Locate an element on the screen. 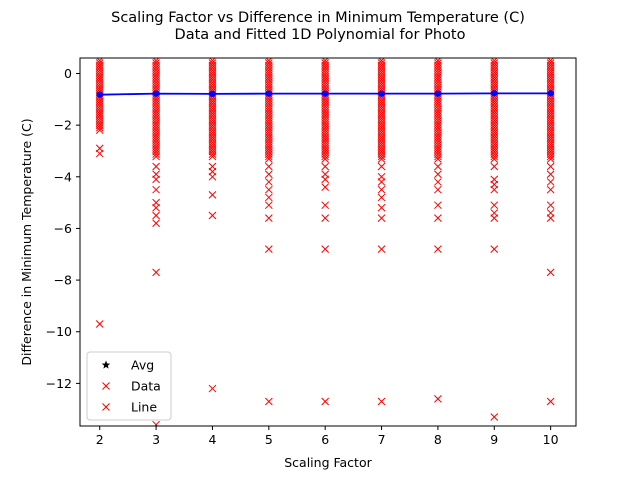  legend-label: Data is located at coordinates (146, 386).